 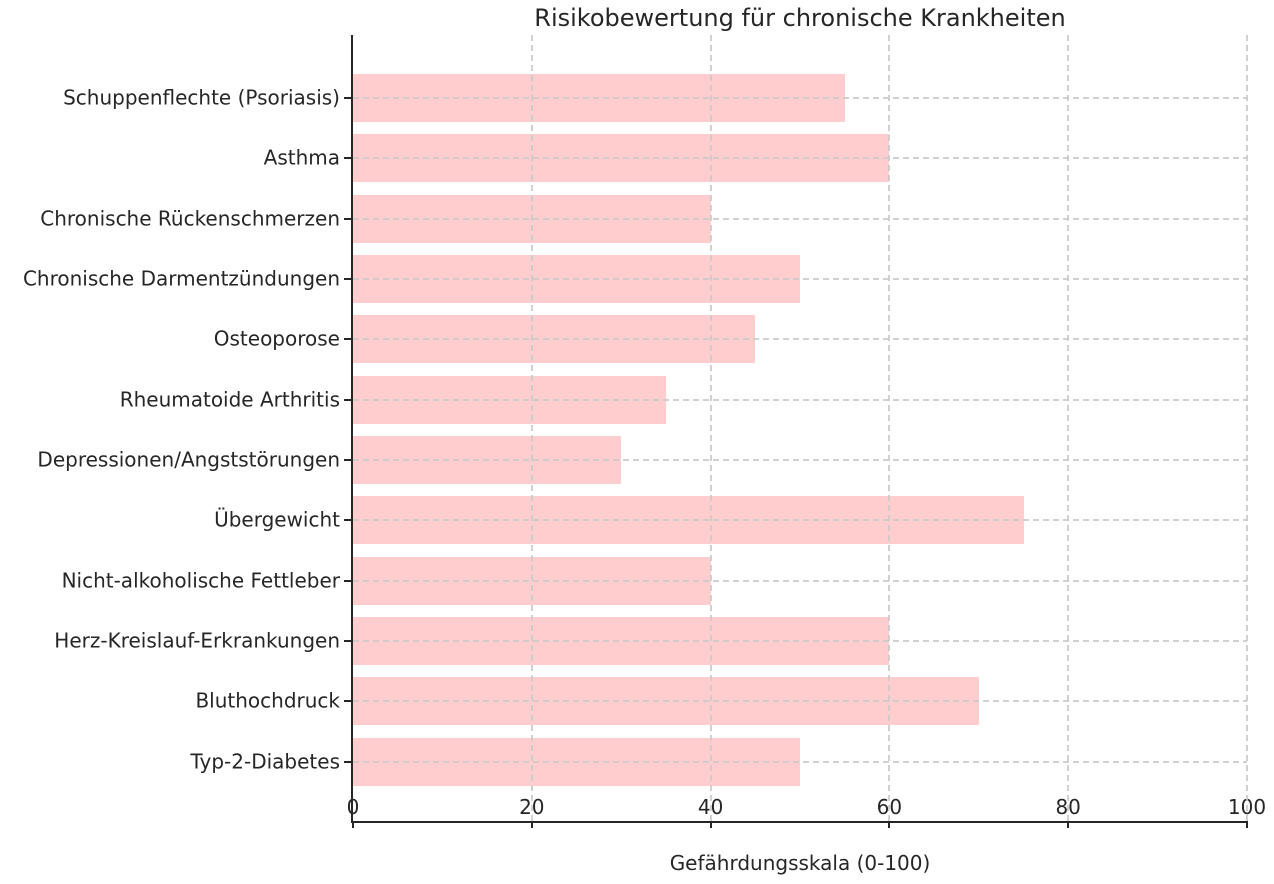 What do you see at coordinates (200, 580) in the screenshot?
I see `category-label: Nicht-alkoholische Fettleber` at bounding box center [200, 580].